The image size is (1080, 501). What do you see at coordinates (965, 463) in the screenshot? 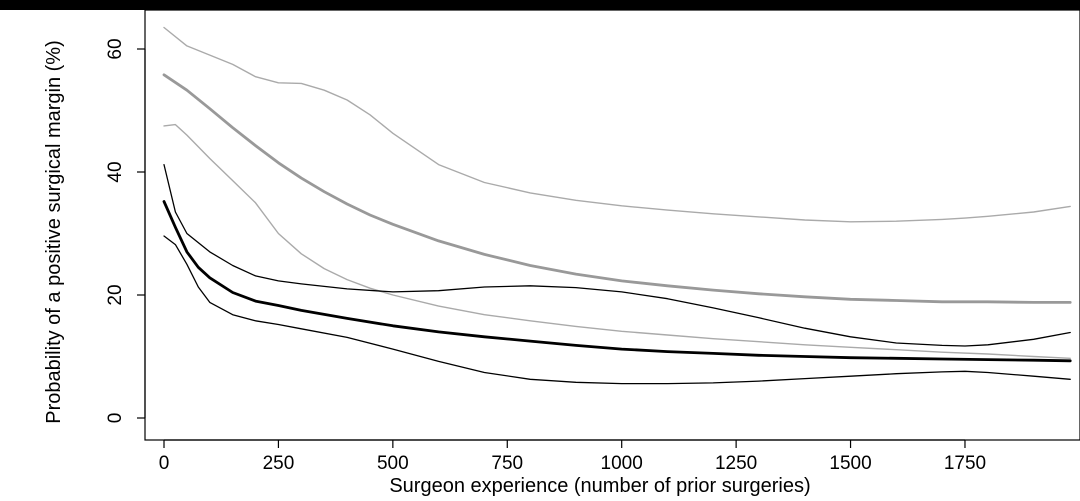
I see `x-tick-label: 1750` at bounding box center [965, 463].